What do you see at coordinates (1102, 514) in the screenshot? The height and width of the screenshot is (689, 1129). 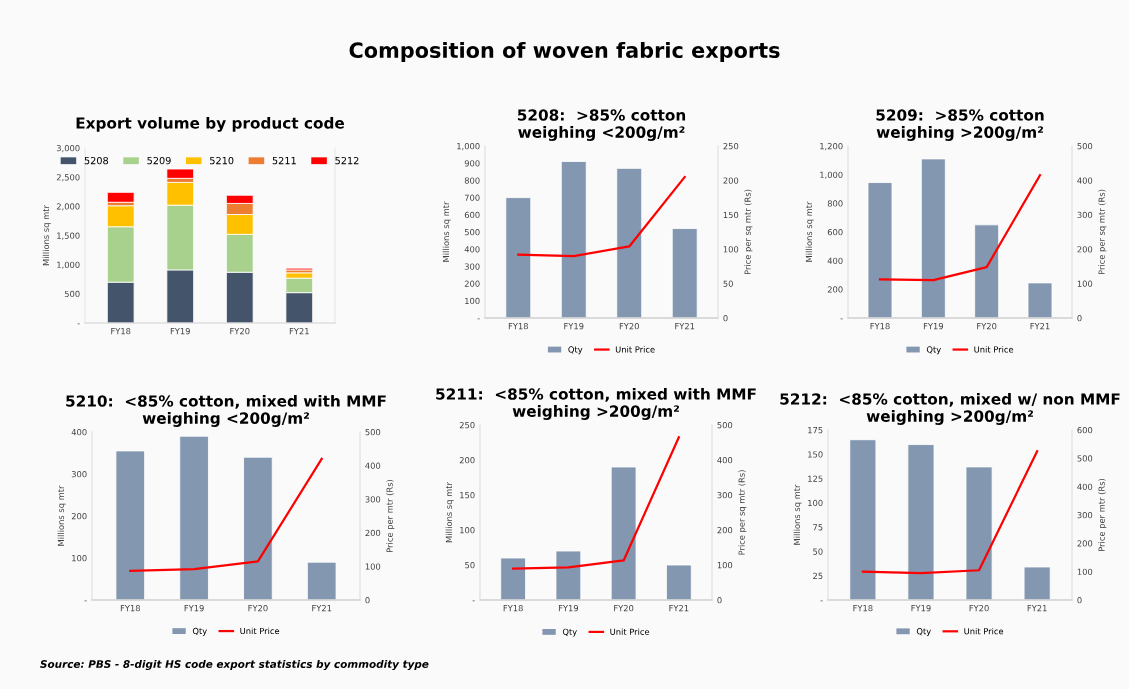 I see `y2-axis-title: Price per mtr (Rs)` at bounding box center [1102, 514].